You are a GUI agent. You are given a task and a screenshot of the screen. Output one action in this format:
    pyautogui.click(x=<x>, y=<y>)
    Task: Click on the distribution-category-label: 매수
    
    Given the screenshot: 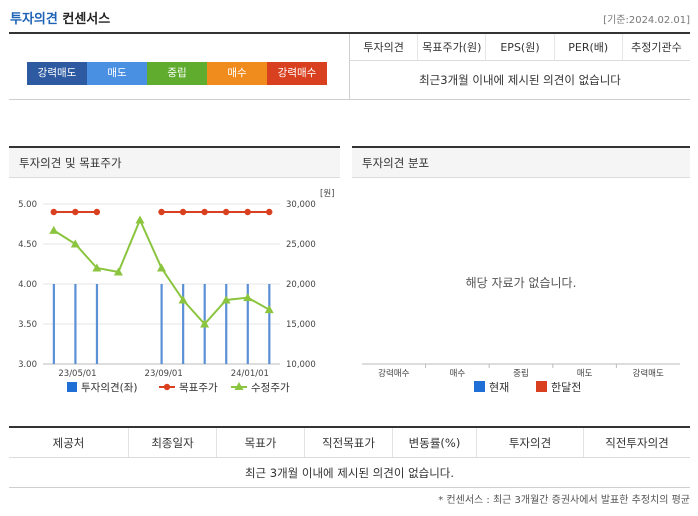 What is the action you would take?
    pyautogui.click(x=458, y=374)
    